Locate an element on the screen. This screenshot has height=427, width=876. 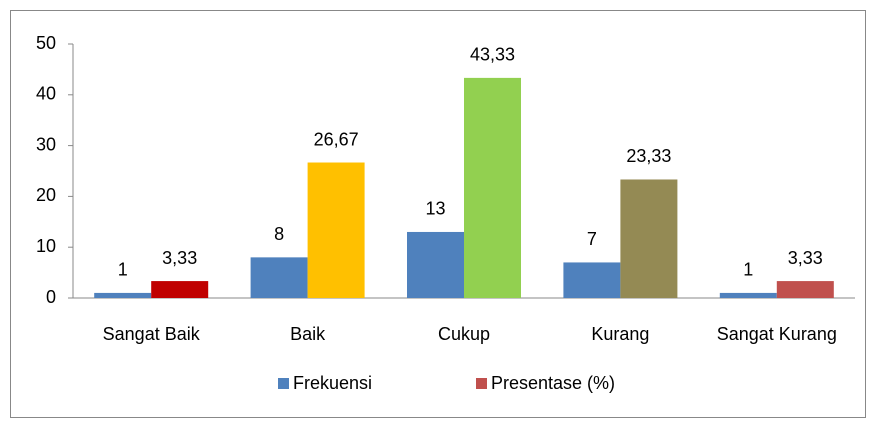
y-tick-label: 30 is located at coordinates (46, 144).